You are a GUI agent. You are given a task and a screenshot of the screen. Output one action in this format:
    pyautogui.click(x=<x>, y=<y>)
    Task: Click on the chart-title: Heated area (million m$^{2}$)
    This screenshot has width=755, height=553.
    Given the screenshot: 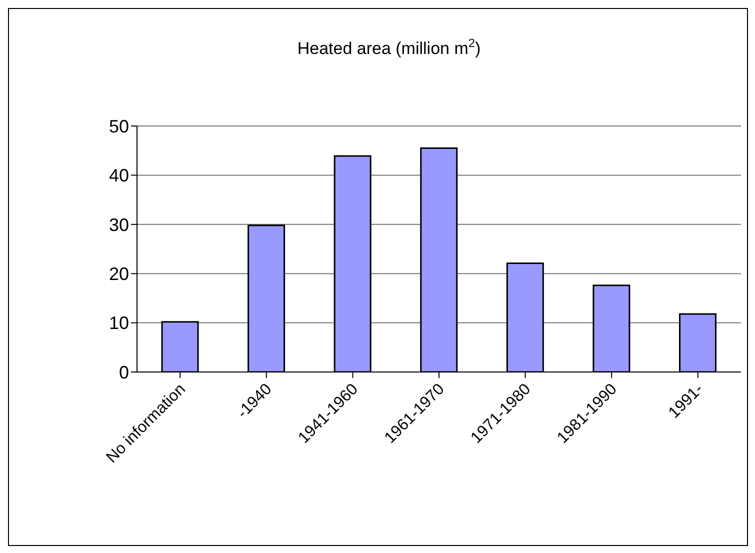 What is the action you would take?
    pyautogui.click(x=389, y=47)
    